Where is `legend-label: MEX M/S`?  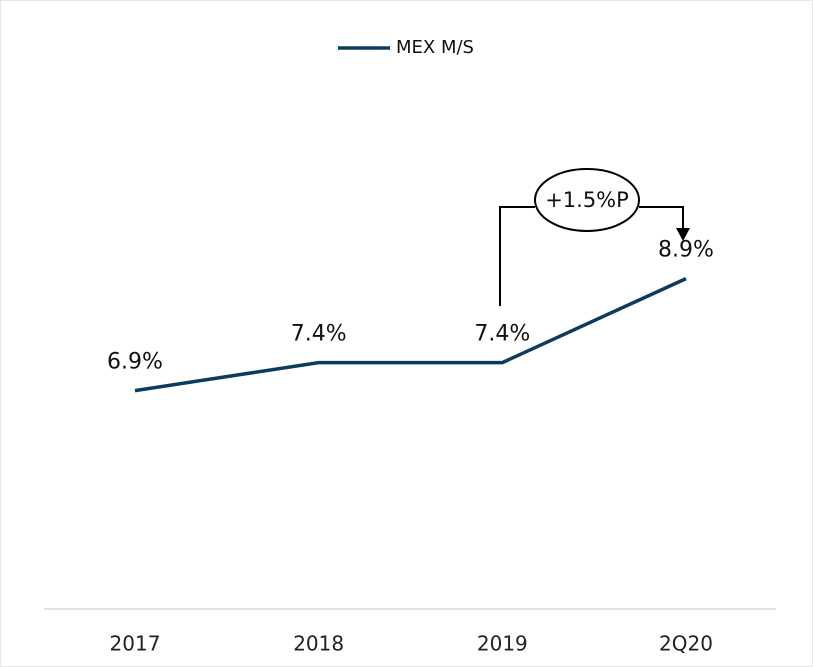
legend-label: MEX M/S is located at coordinates (435, 47).